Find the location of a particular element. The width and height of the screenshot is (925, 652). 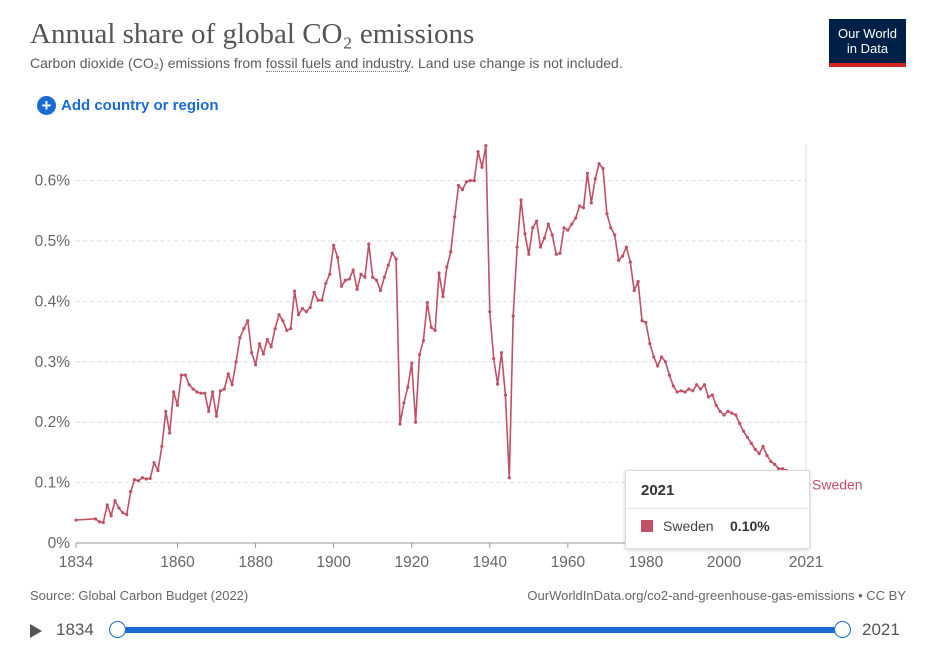

timeline-track is located at coordinates (480, 630).